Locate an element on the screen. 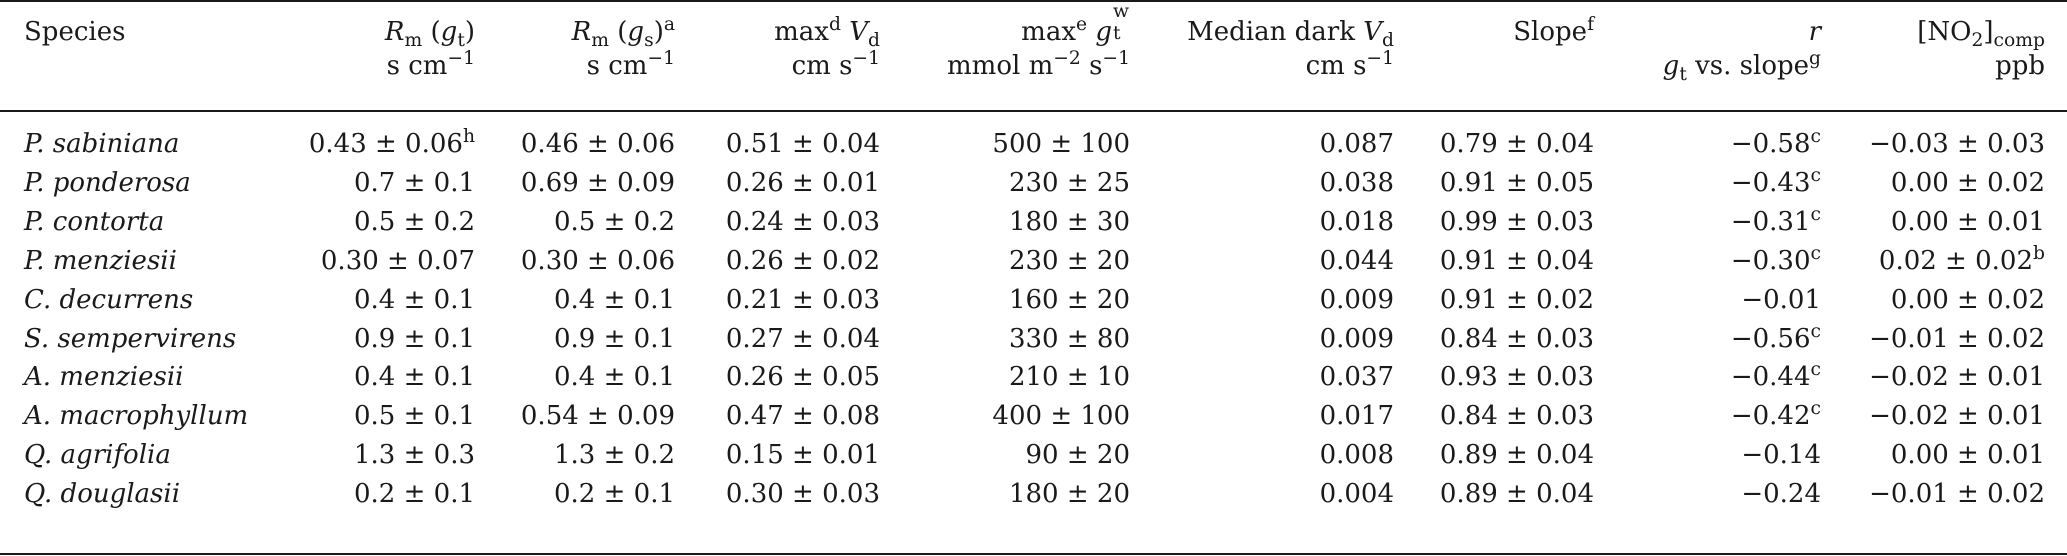  table-bottom-rule is located at coordinates (1033, 554).